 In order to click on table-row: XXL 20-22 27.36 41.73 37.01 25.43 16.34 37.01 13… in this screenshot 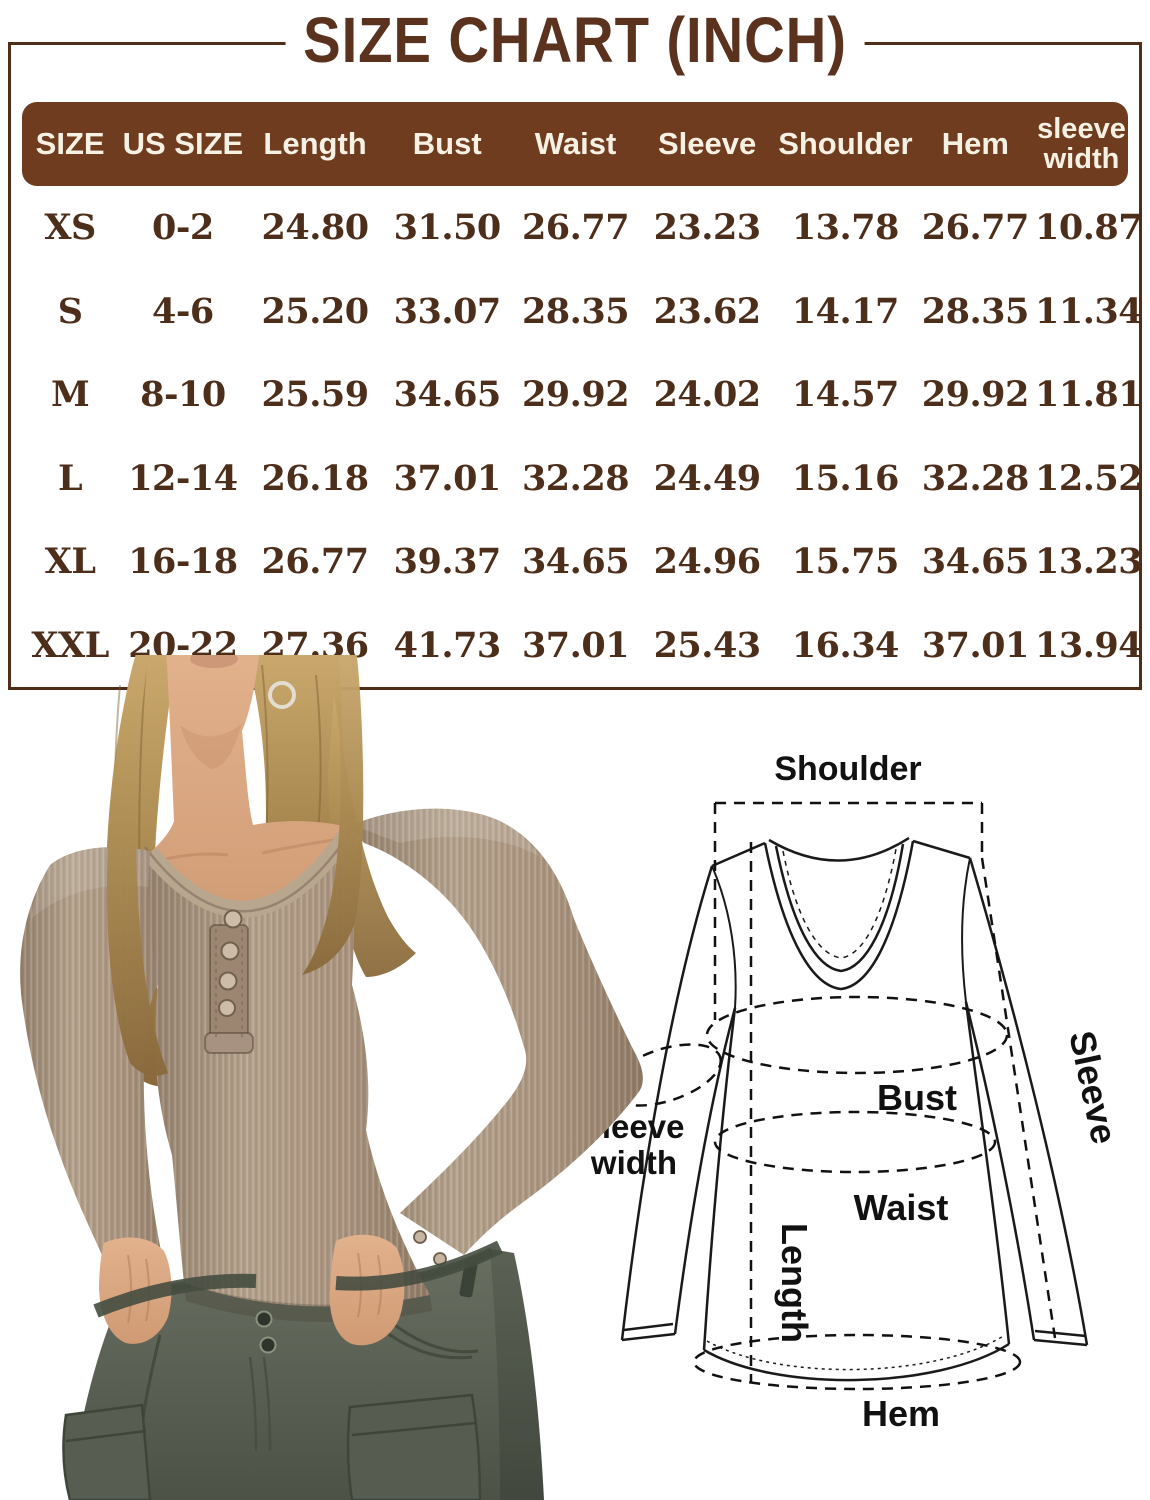, I will do `click(582, 646)`.